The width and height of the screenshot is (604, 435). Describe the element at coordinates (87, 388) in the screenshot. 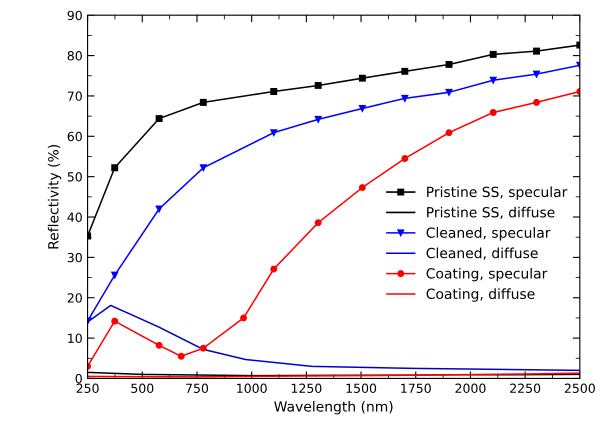

I see `x-tick-label: 250` at that location.